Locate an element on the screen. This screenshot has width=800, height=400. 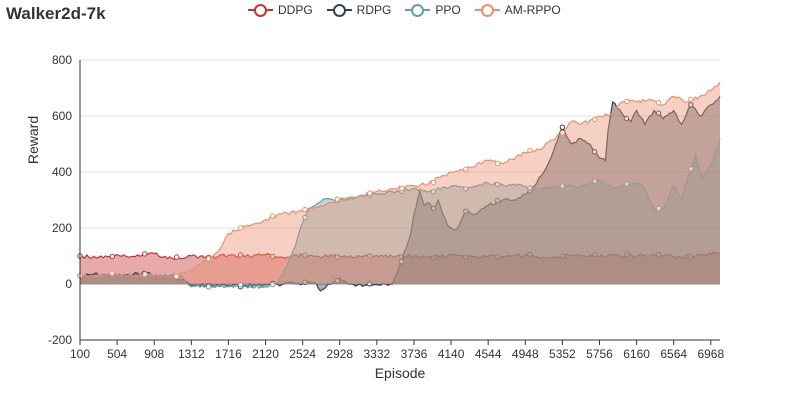
legend: DDPG RDPG PPO AM-RPPO is located at coordinates (404, 10).